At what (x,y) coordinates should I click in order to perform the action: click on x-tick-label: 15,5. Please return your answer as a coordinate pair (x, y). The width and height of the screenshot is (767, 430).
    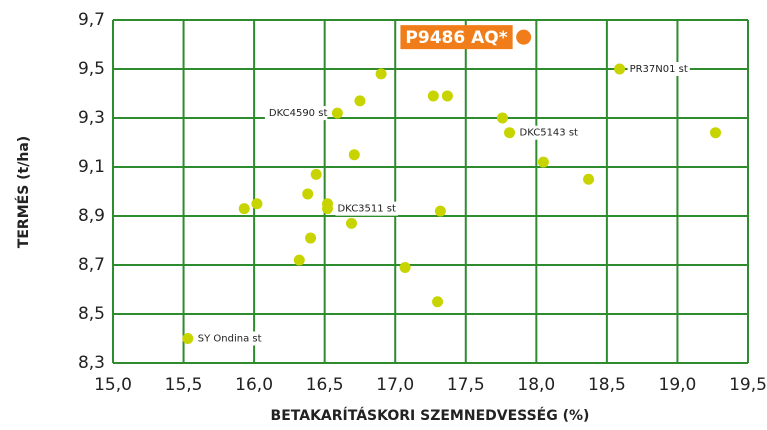
    Looking at the image, I should click on (184, 385).